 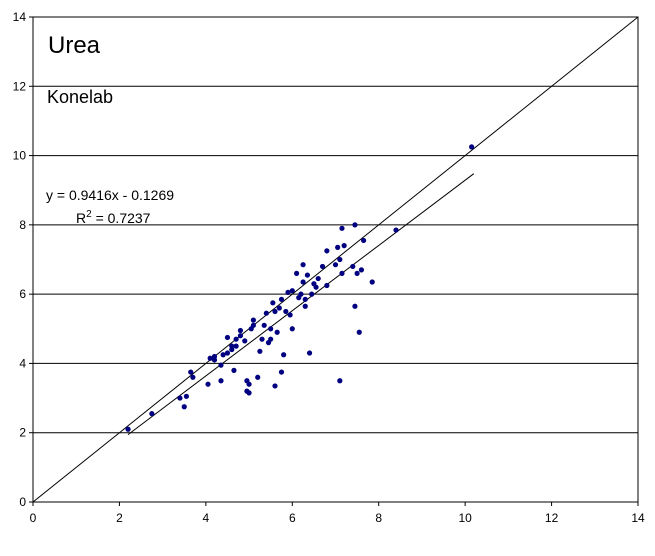 I want to click on y-tick-label: 14, so click(x=20, y=17).